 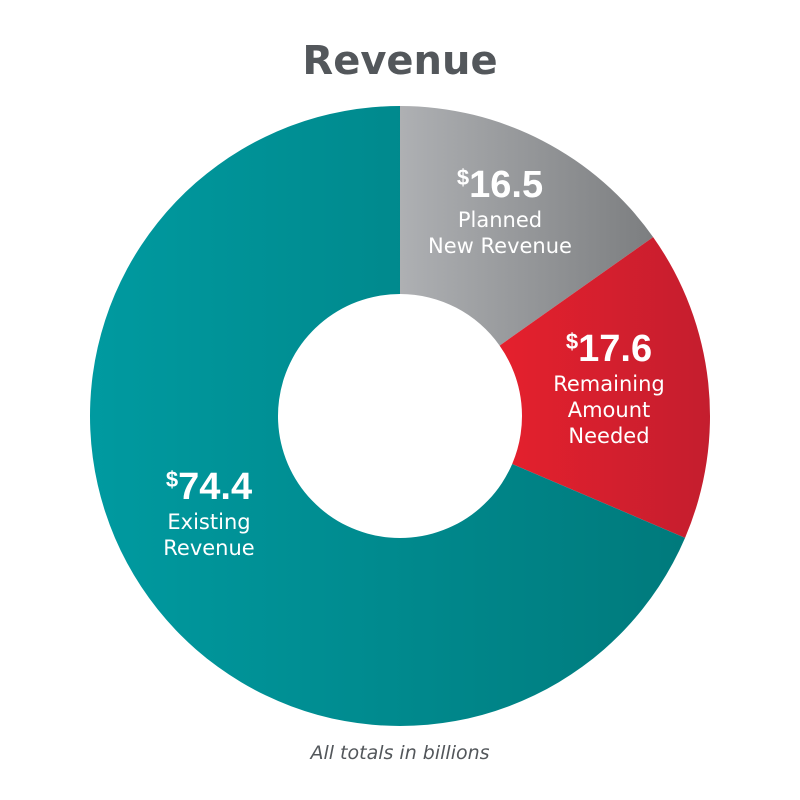 I want to click on slice-planned-new-revenue, so click(x=527, y=226).